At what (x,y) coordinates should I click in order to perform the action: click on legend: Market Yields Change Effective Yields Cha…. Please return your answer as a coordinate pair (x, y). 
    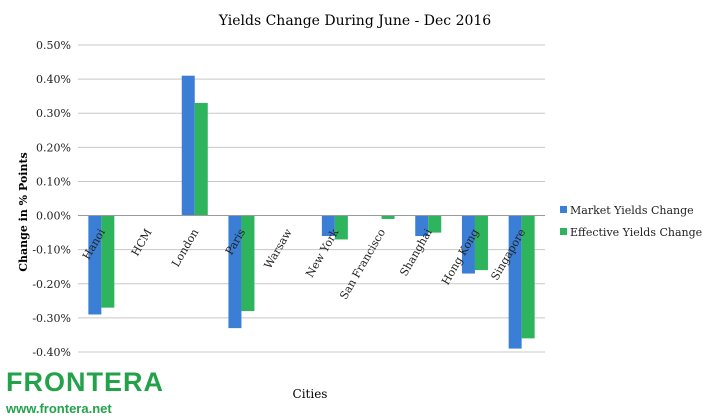
    Looking at the image, I should click on (631, 221).